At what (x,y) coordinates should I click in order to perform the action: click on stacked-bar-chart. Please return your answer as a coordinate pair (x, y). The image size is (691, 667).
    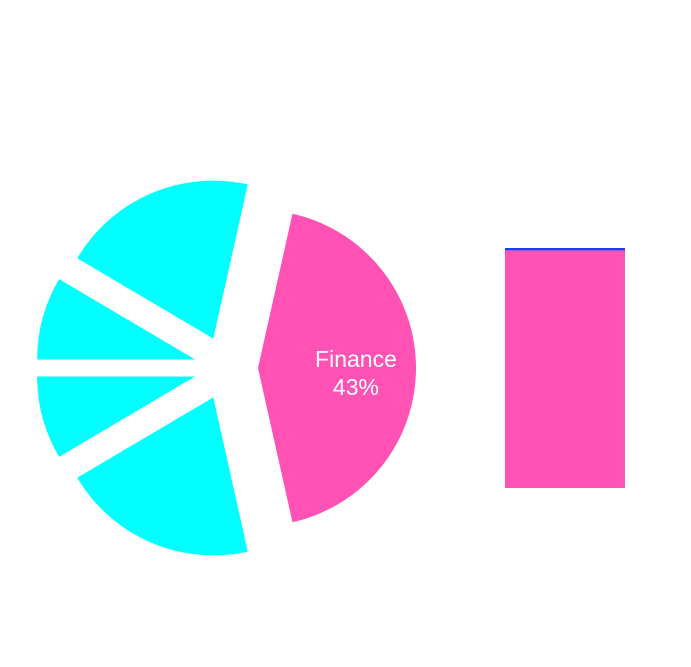
    Looking at the image, I should click on (565, 368).